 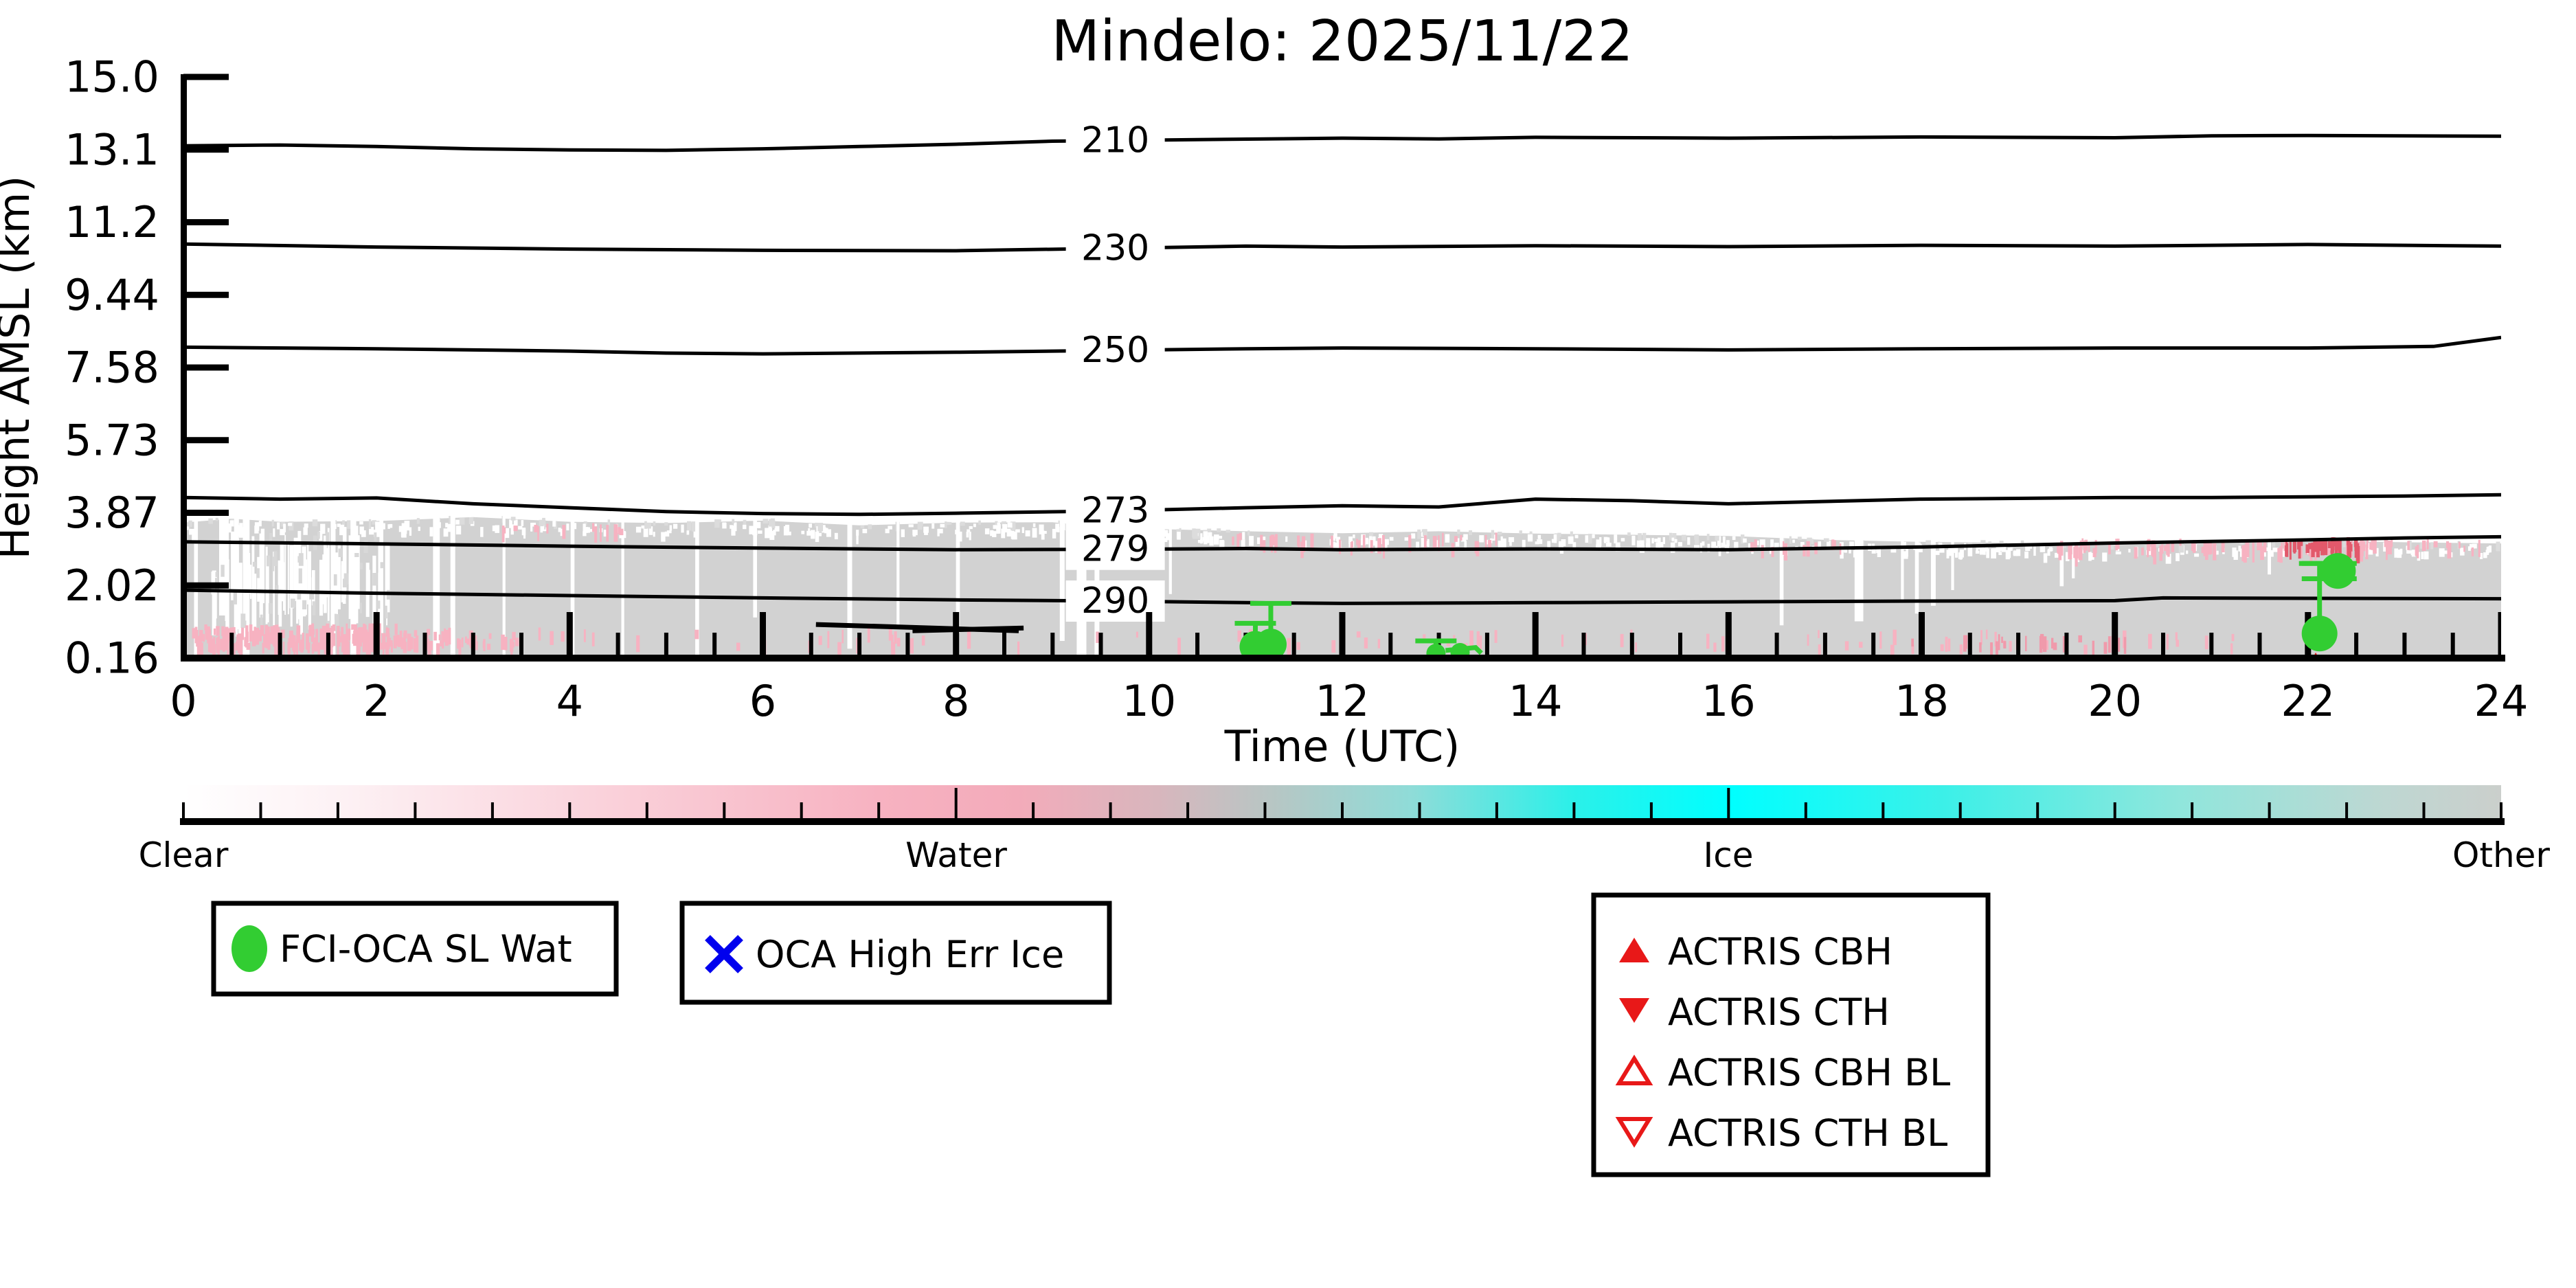 I want to click on colorbar-ticks, so click(x=1342, y=804).